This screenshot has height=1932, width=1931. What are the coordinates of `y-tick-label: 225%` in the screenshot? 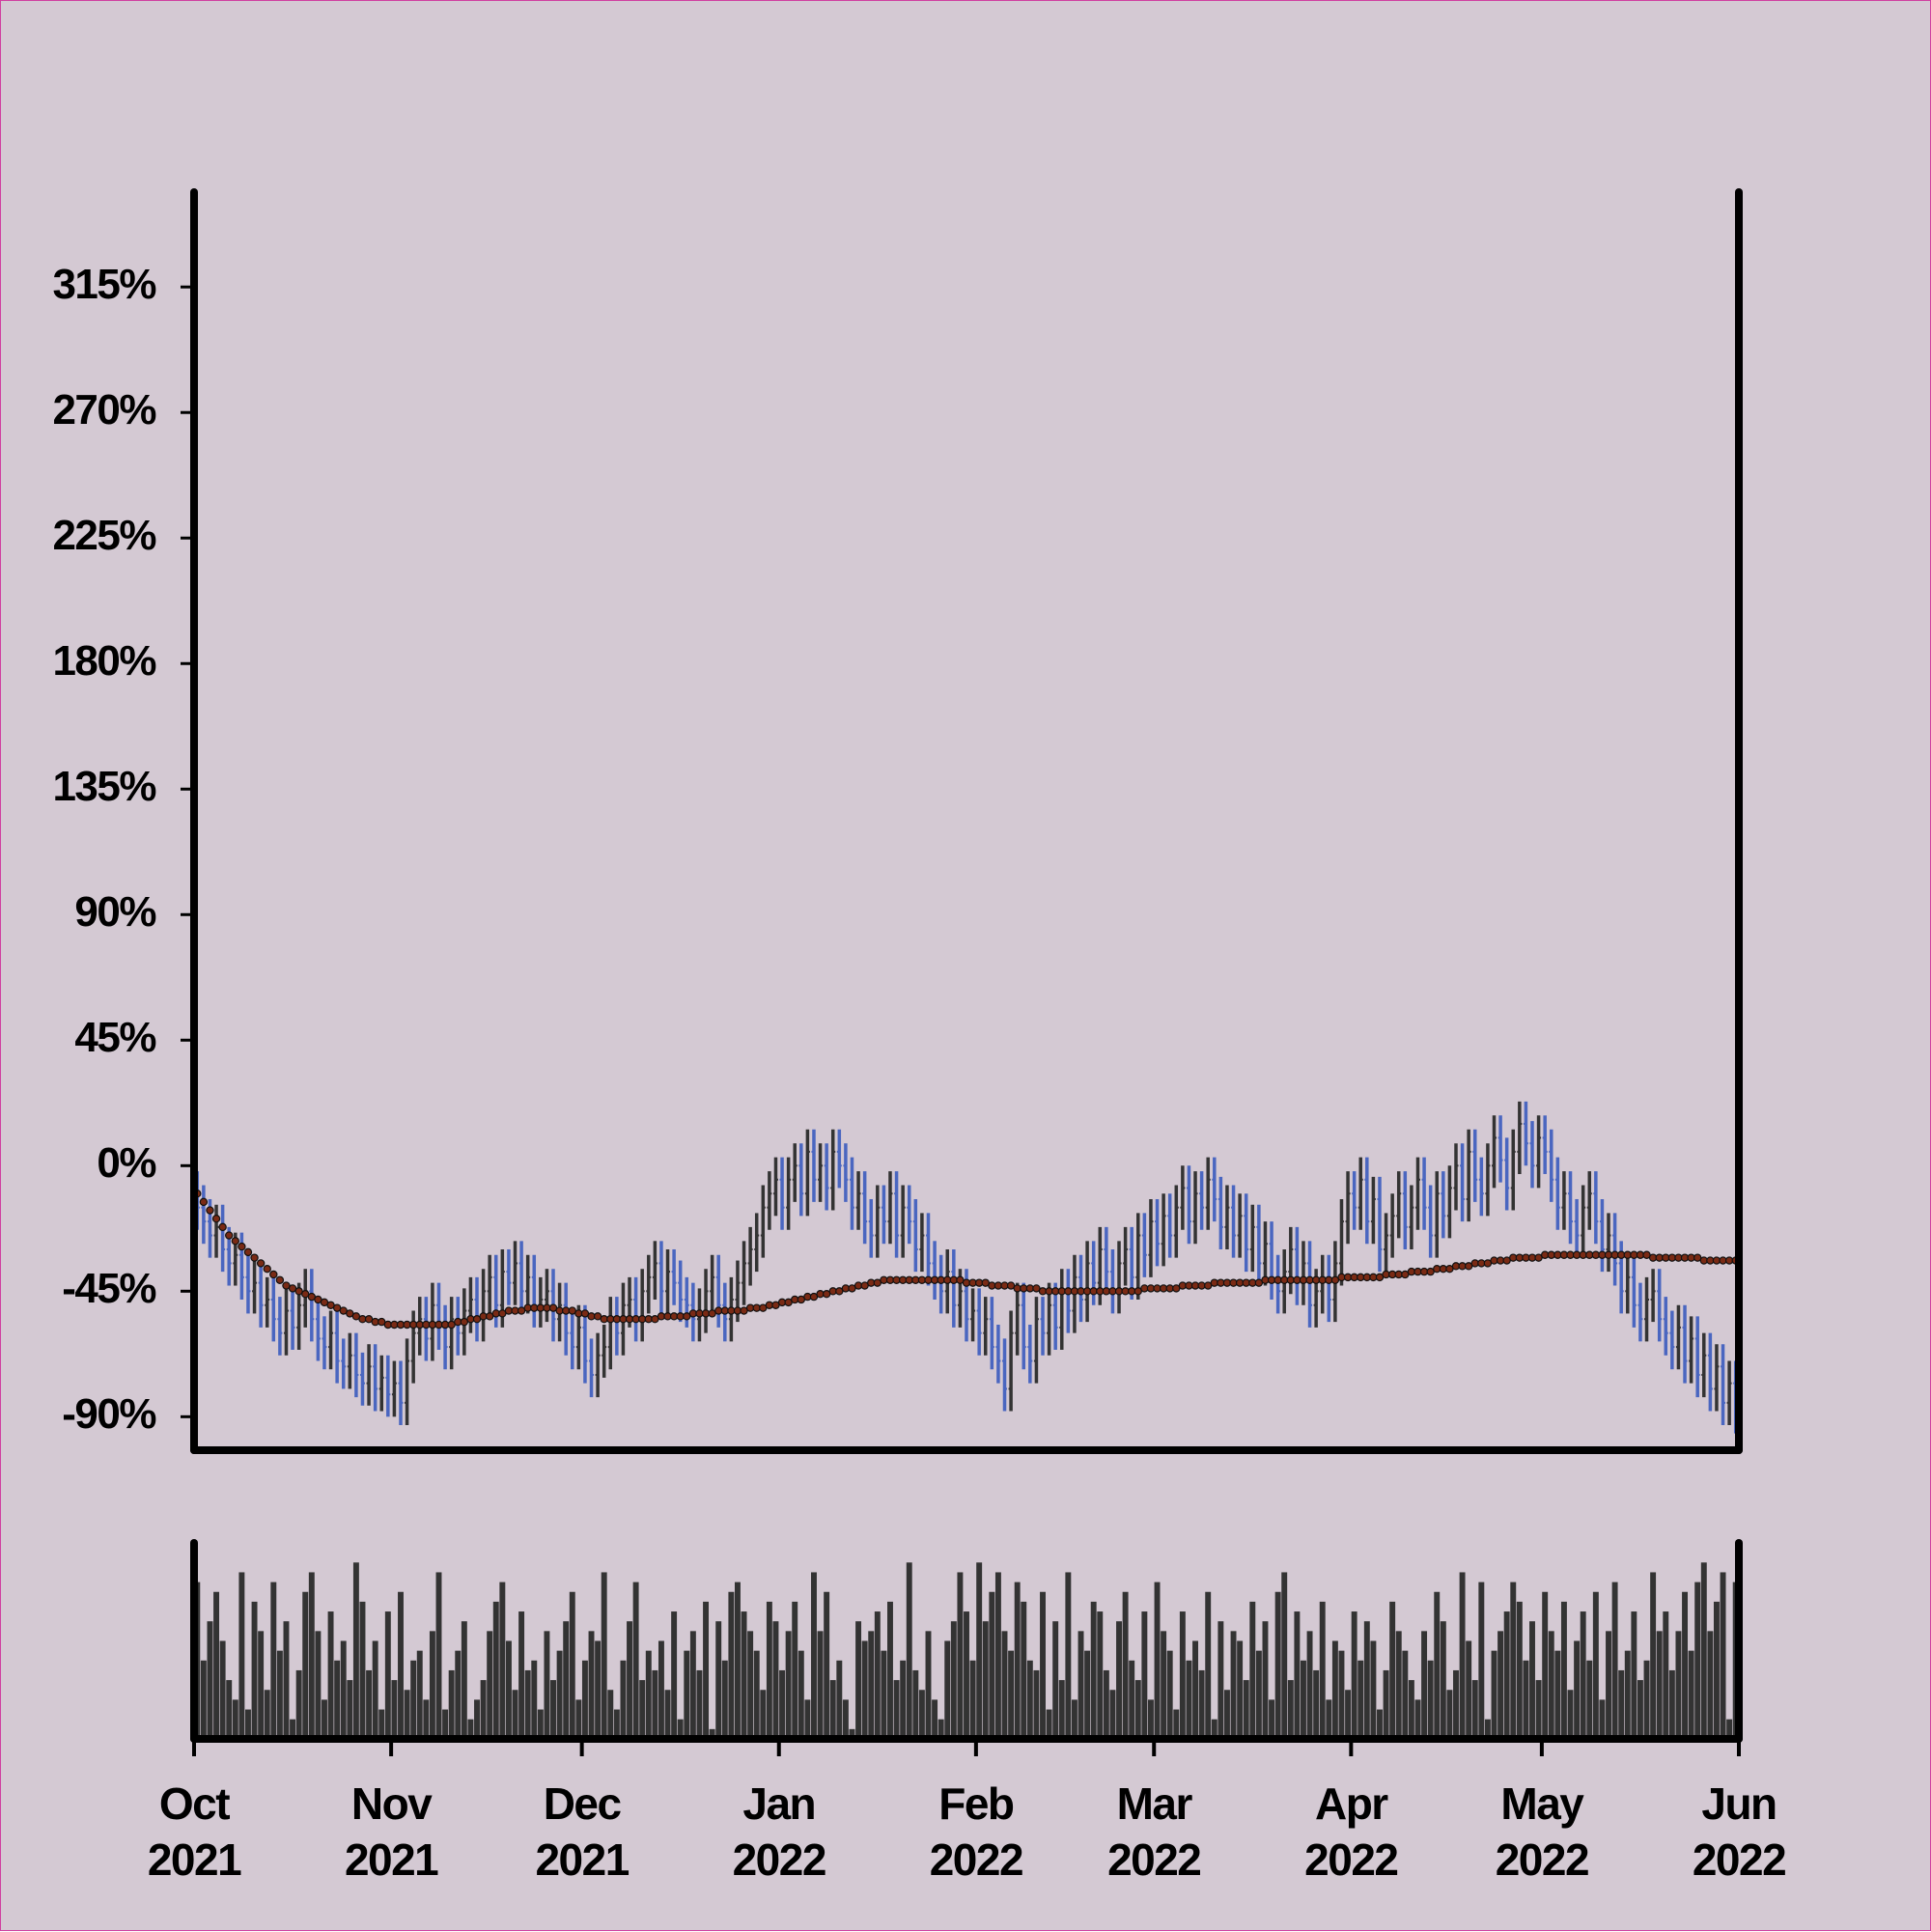 It's located at (103, 535).